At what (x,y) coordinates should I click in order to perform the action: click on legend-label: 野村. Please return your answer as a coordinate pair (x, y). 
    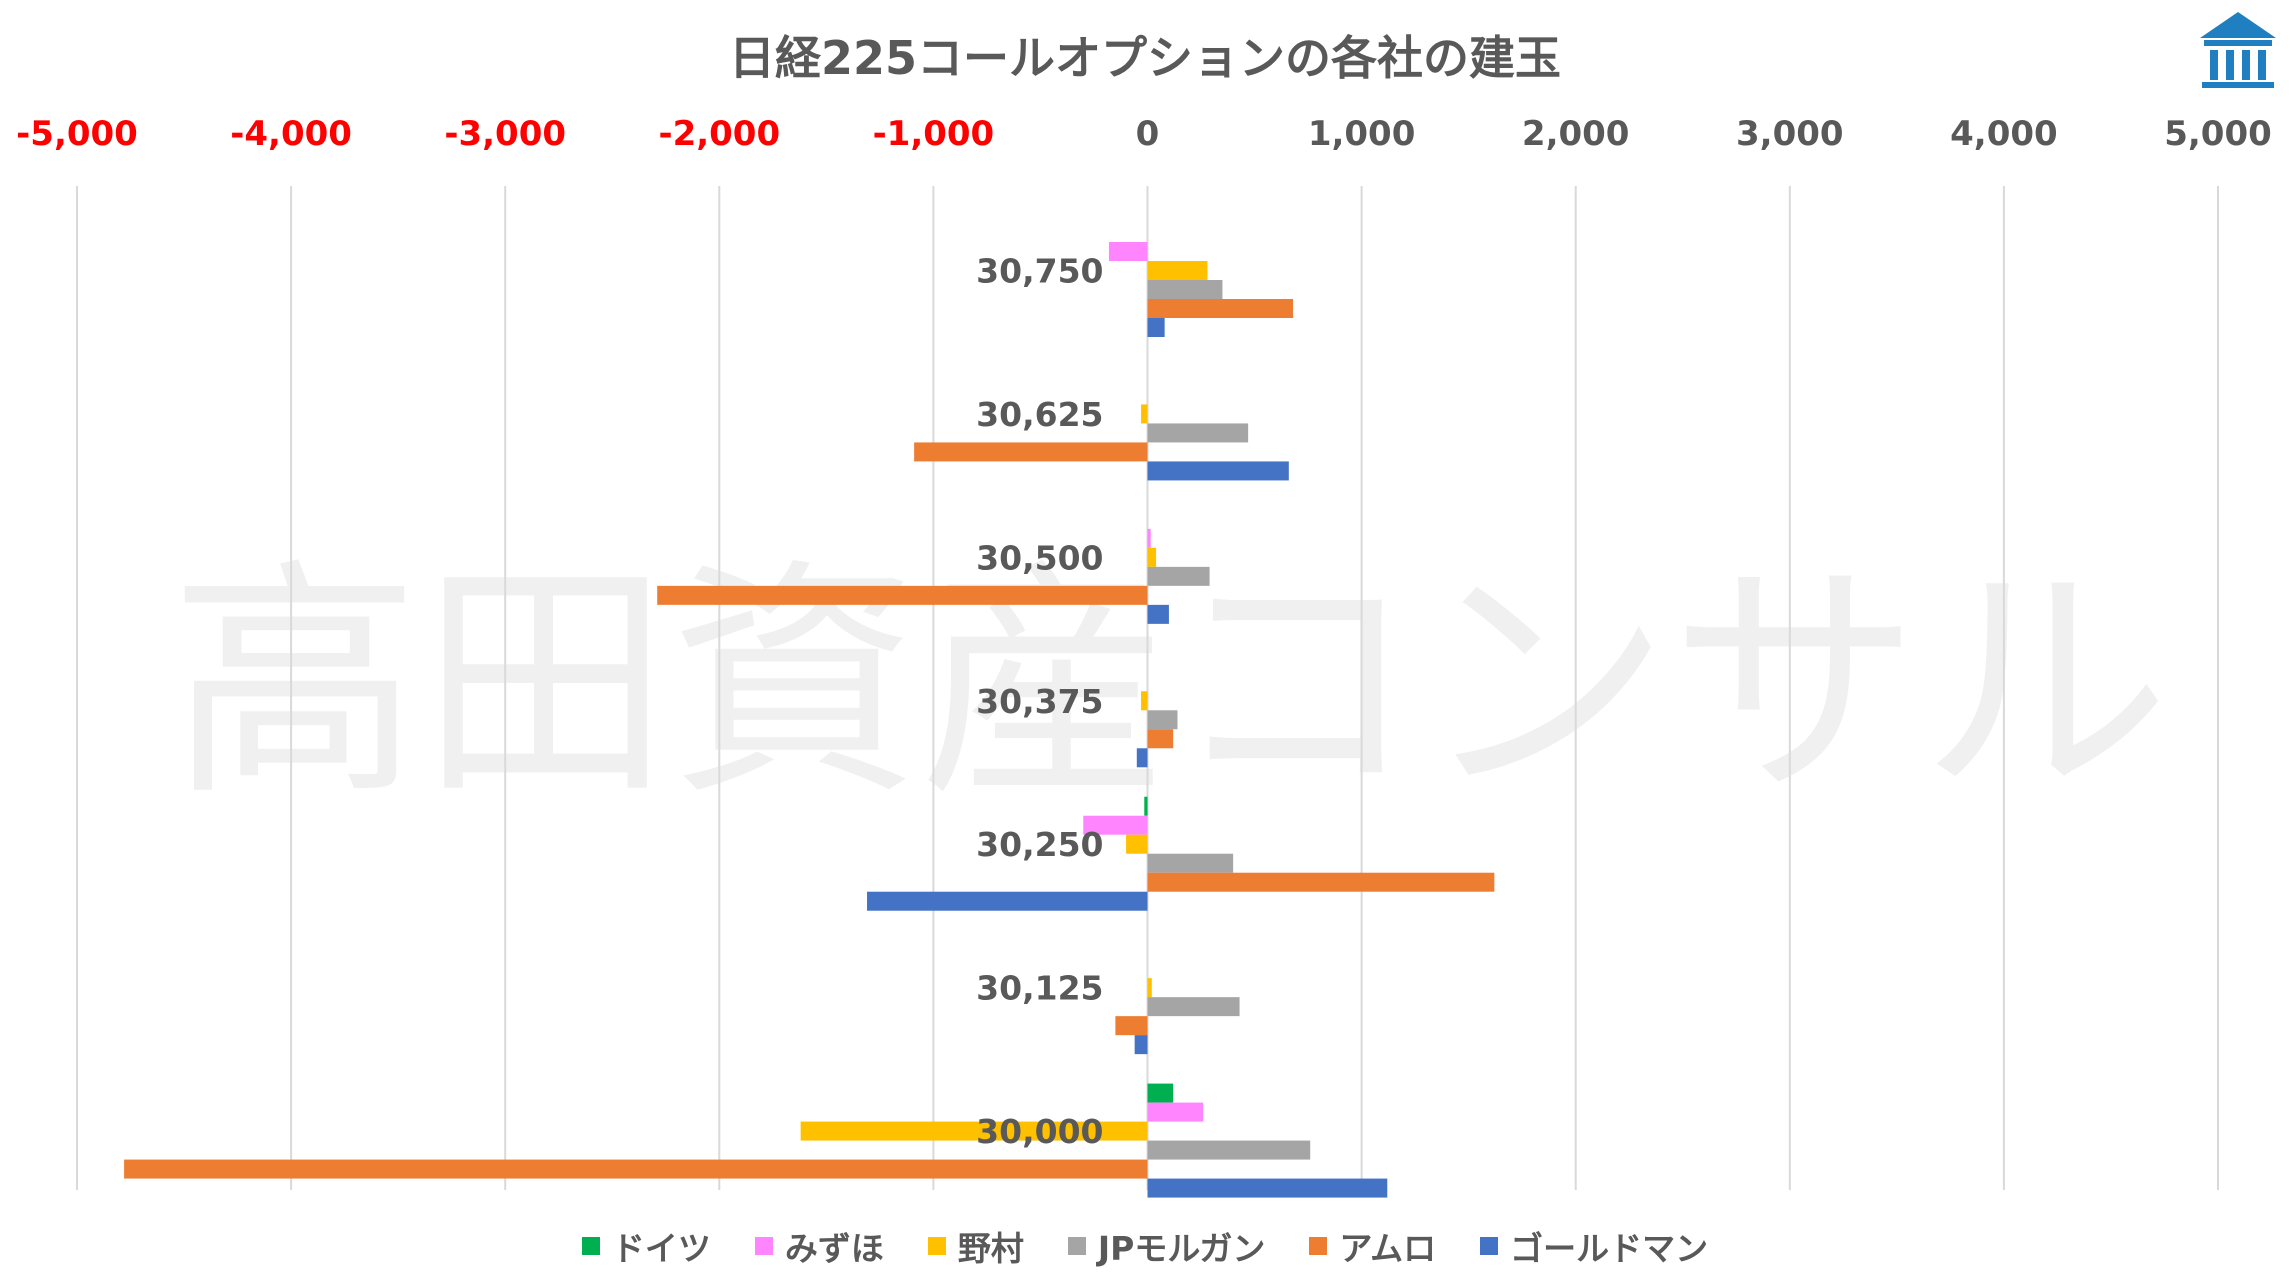
    Looking at the image, I should click on (990, 1248).